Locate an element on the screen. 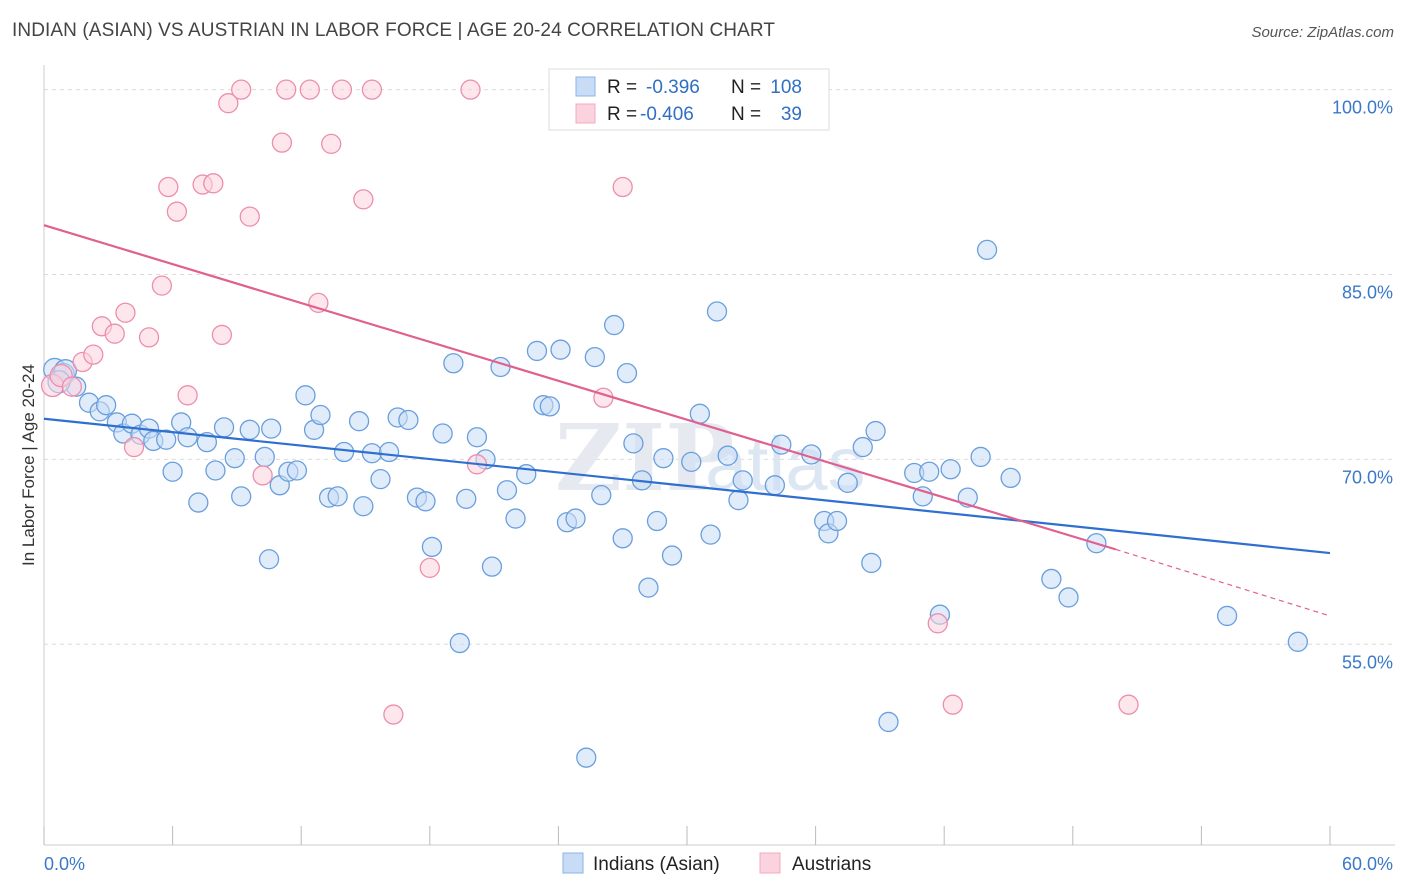 Image resolution: width=1406 pixels, height=892 pixels. stats-n-value-indians: 108 is located at coordinates (786, 87).